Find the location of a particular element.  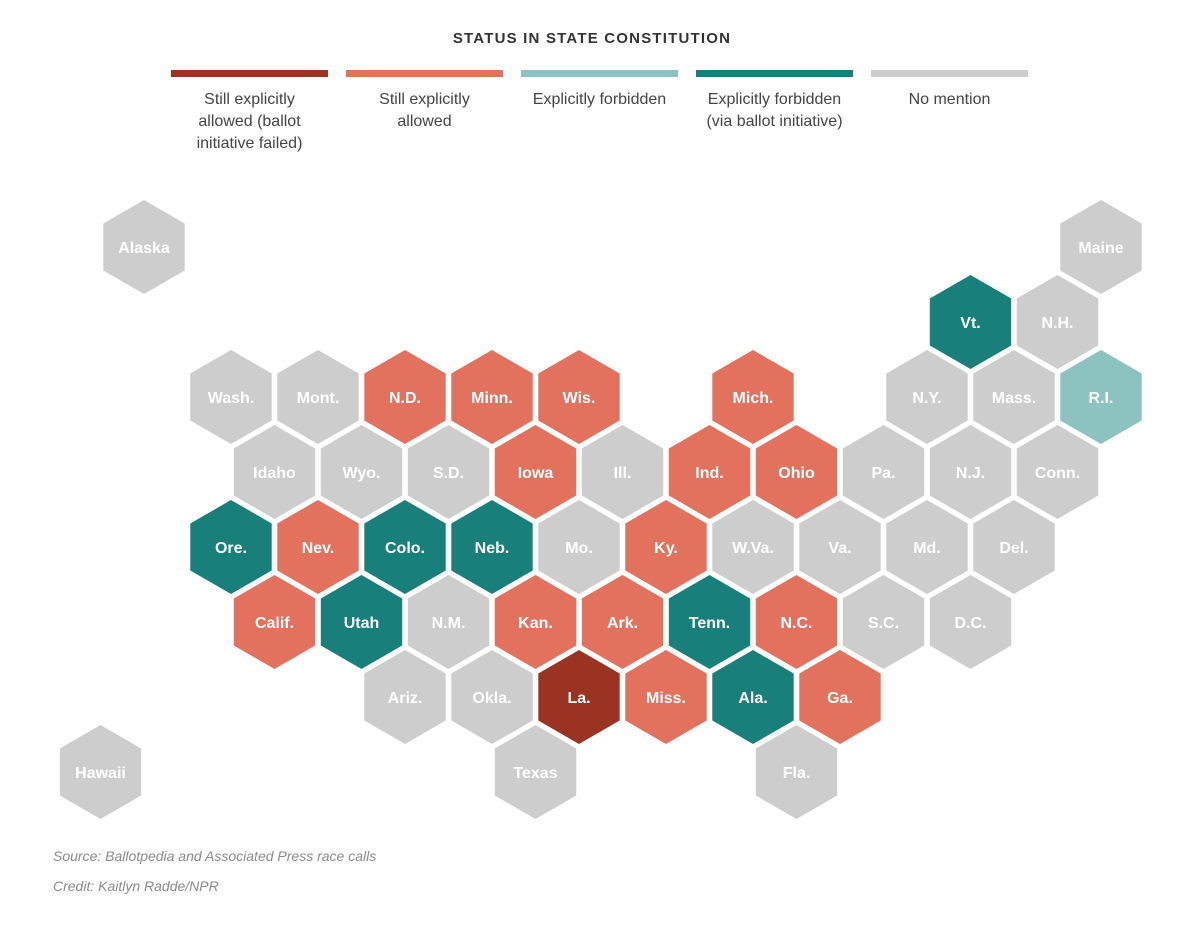

state-hex-conn: Conn. is located at coordinates (1057, 472).